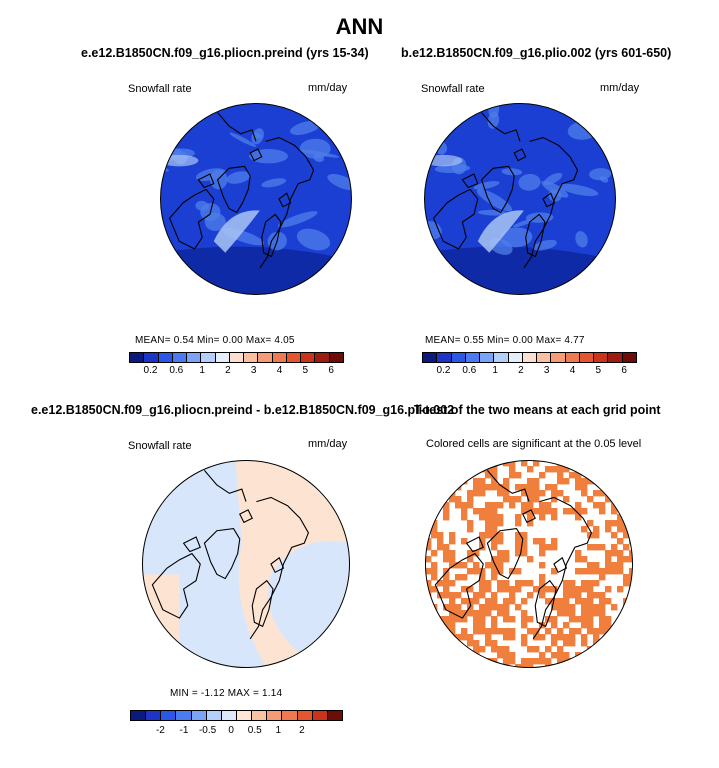 The width and height of the screenshot is (719, 768). Describe the element at coordinates (269, 156) in the screenshot. I see `snowfall-patch` at that location.